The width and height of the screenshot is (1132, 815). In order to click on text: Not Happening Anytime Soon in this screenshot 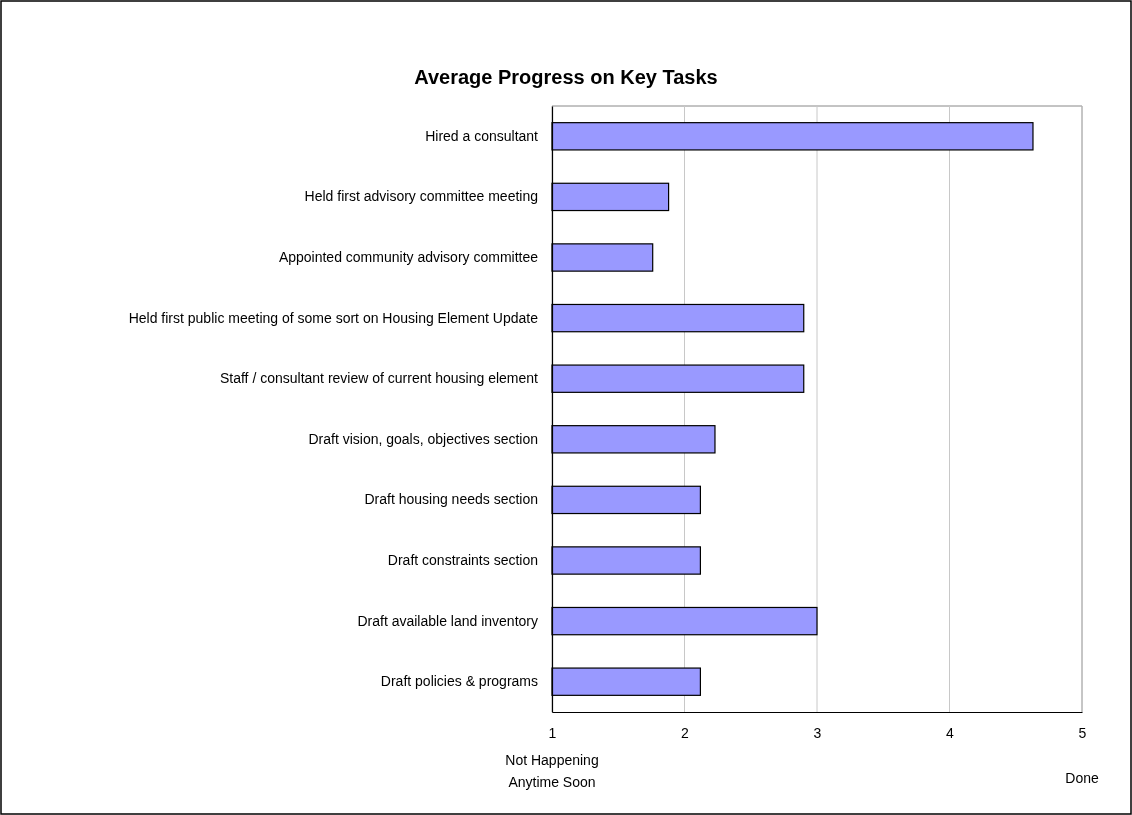, I will do `click(552, 771)`.